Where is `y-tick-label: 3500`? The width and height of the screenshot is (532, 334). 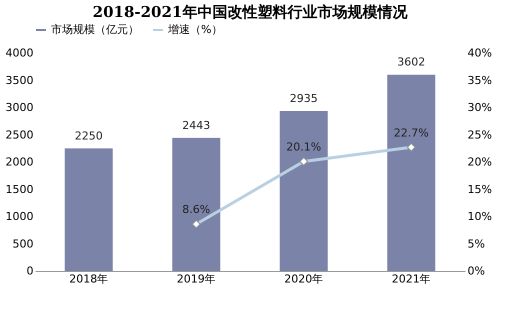 y-tick-label: 3500 is located at coordinates (20, 80).